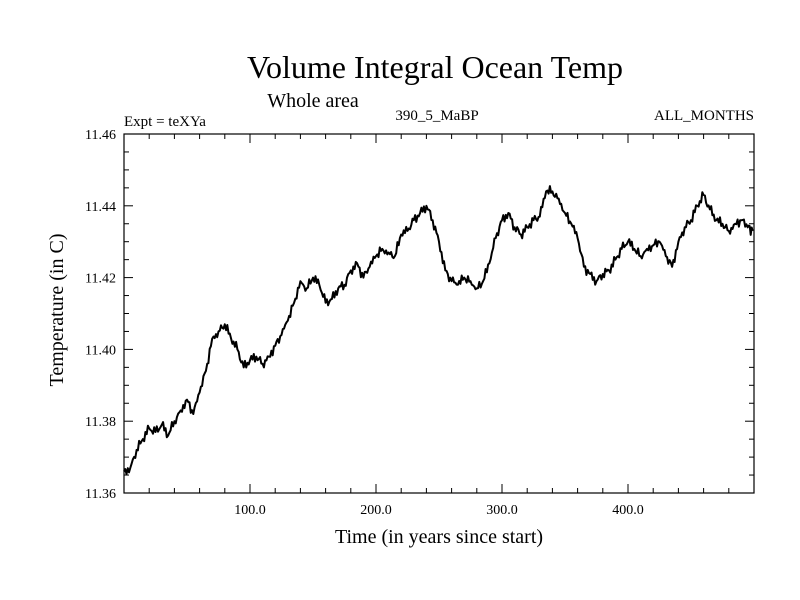 The height and width of the screenshot is (600, 800). I want to click on x-tick-label: 100.0, so click(250, 510).